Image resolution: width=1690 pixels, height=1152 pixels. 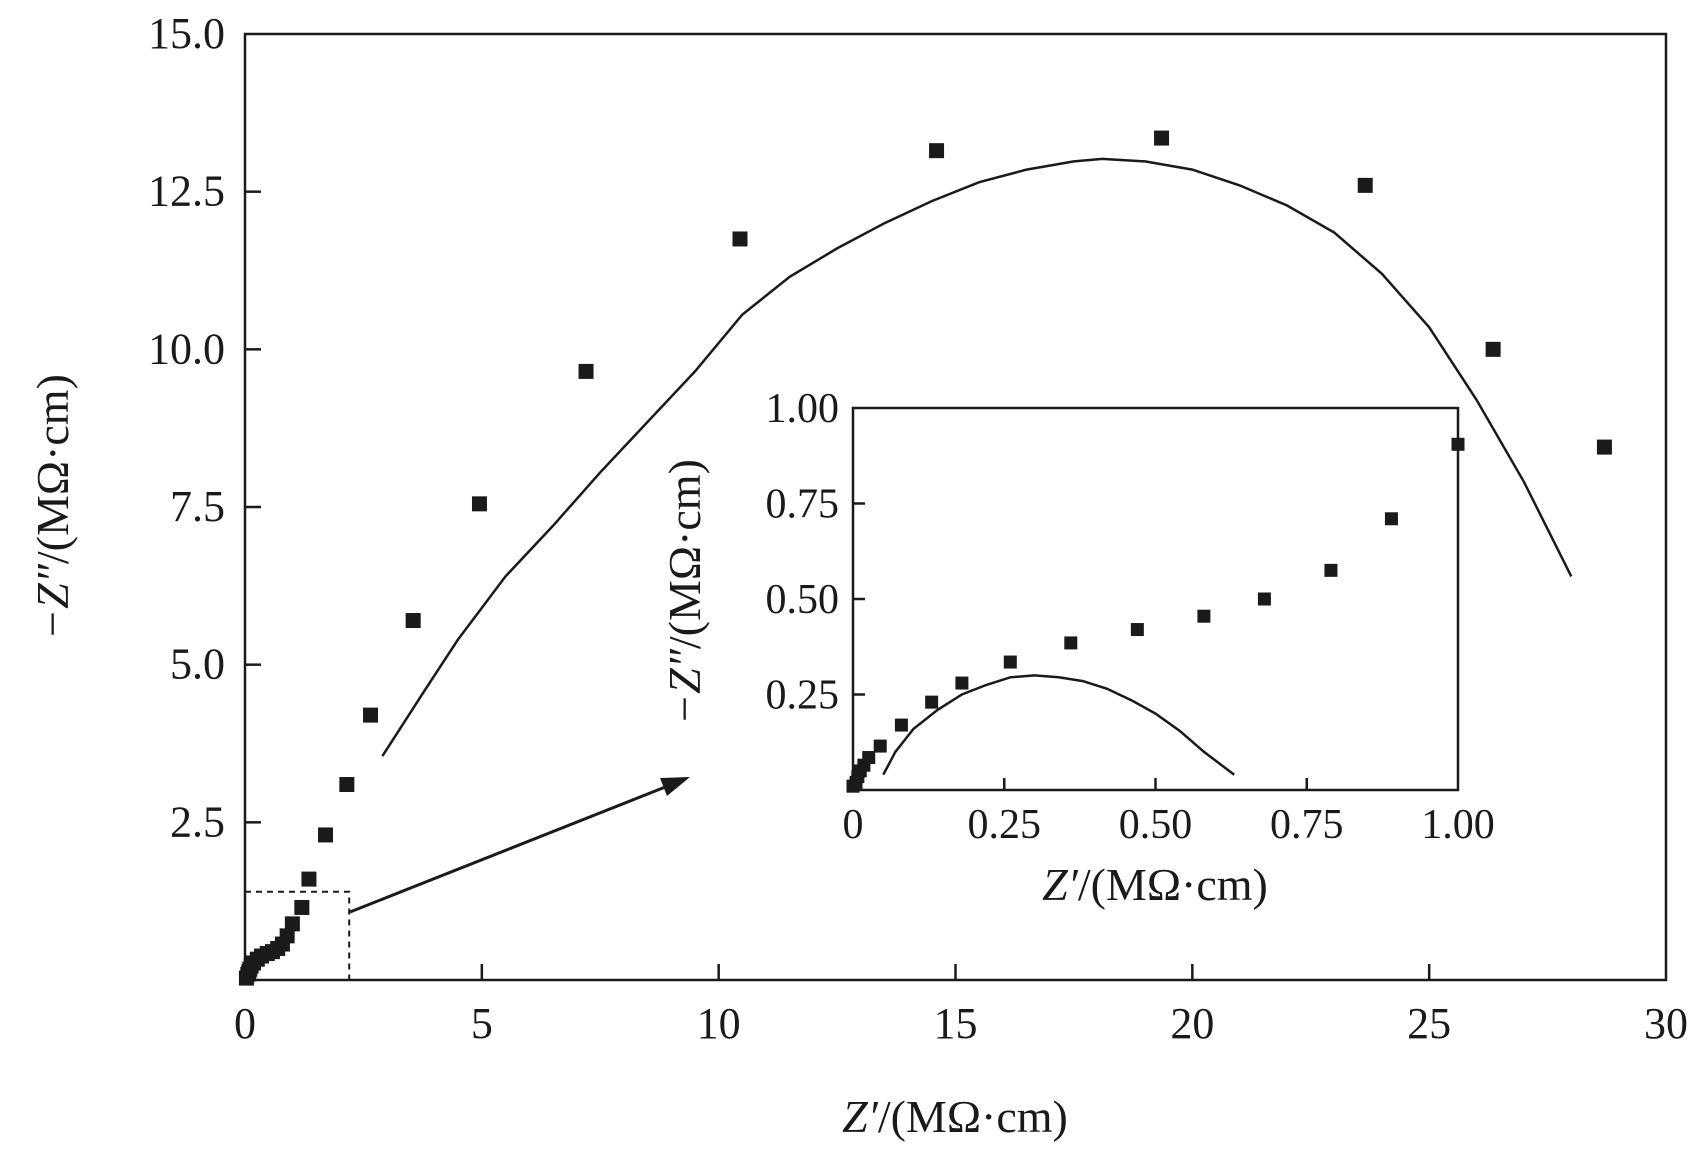 What do you see at coordinates (803, 409) in the screenshot?
I see `inset-y-tick-label: 1.00` at bounding box center [803, 409].